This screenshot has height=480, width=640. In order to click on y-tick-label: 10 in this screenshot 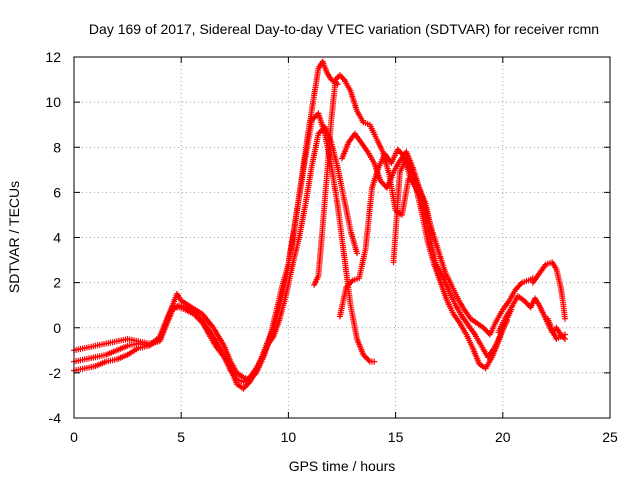, I will do `click(53, 102)`.